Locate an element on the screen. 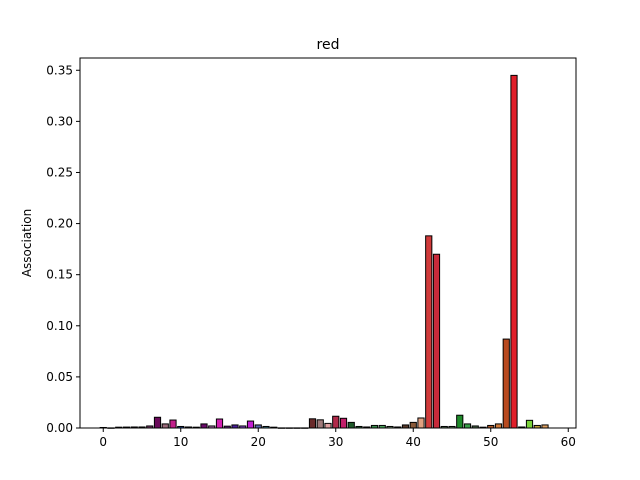 This screenshot has height=480, width=640. y-tick-label: 0.20 is located at coordinates (59, 224).